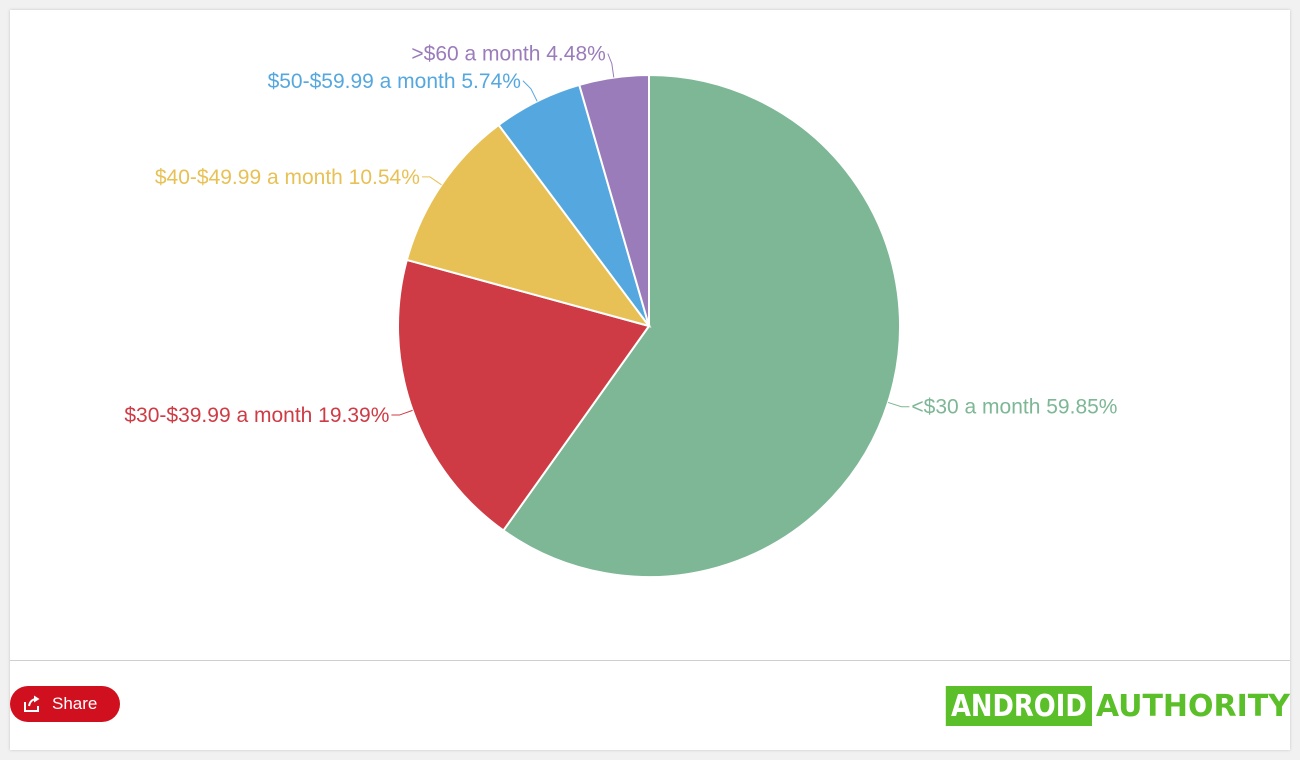 Image resolution: width=1300 pixels, height=760 pixels. What do you see at coordinates (1018, 706) in the screenshot?
I see `logo-android: ANDROID` at bounding box center [1018, 706].